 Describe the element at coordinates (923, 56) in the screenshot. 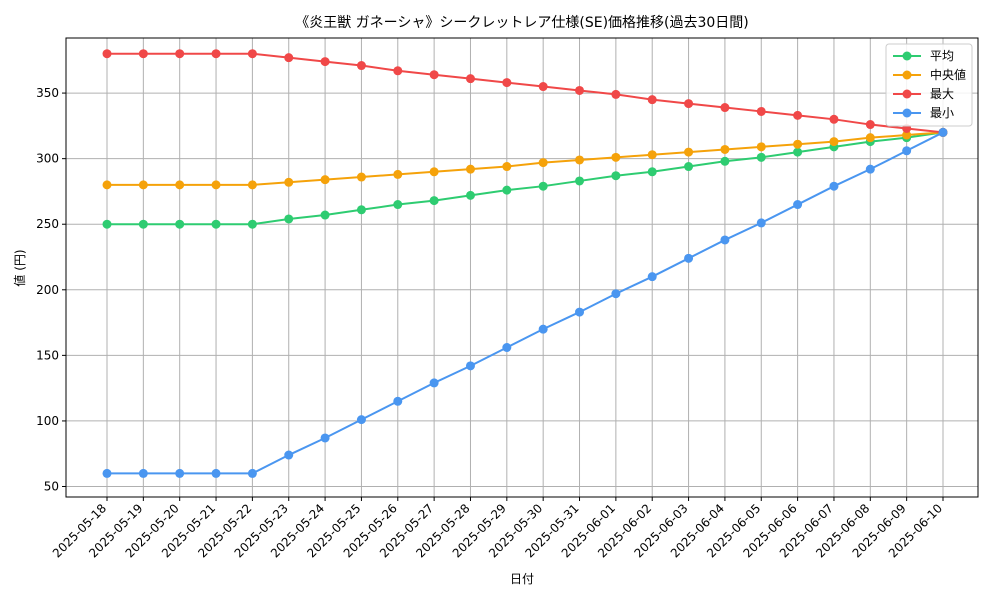

I see `legend-entry: 平均` at that location.